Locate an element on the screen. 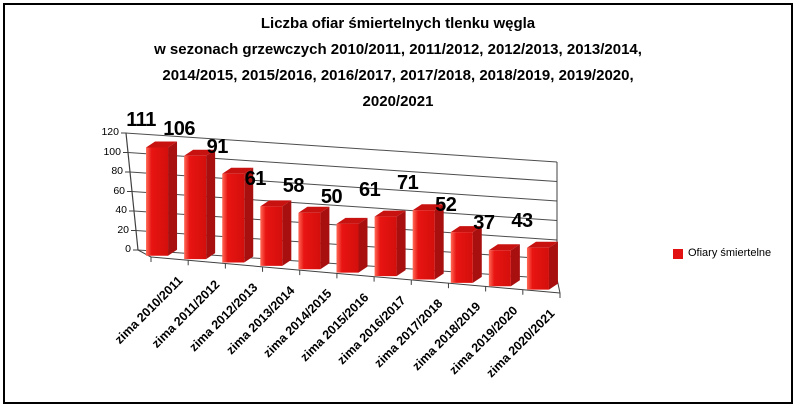  chart-title-line-1: Liczba ofiar śmiertelnych tlenku węgla is located at coordinates (398, 23).